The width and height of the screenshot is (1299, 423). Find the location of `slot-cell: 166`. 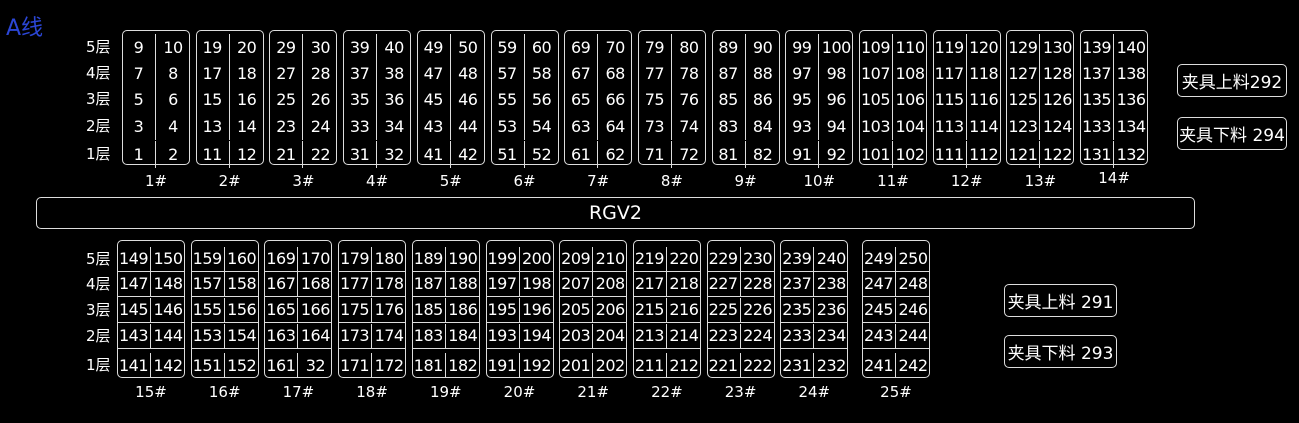

slot-cell: 166 is located at coordinates (315, 310).